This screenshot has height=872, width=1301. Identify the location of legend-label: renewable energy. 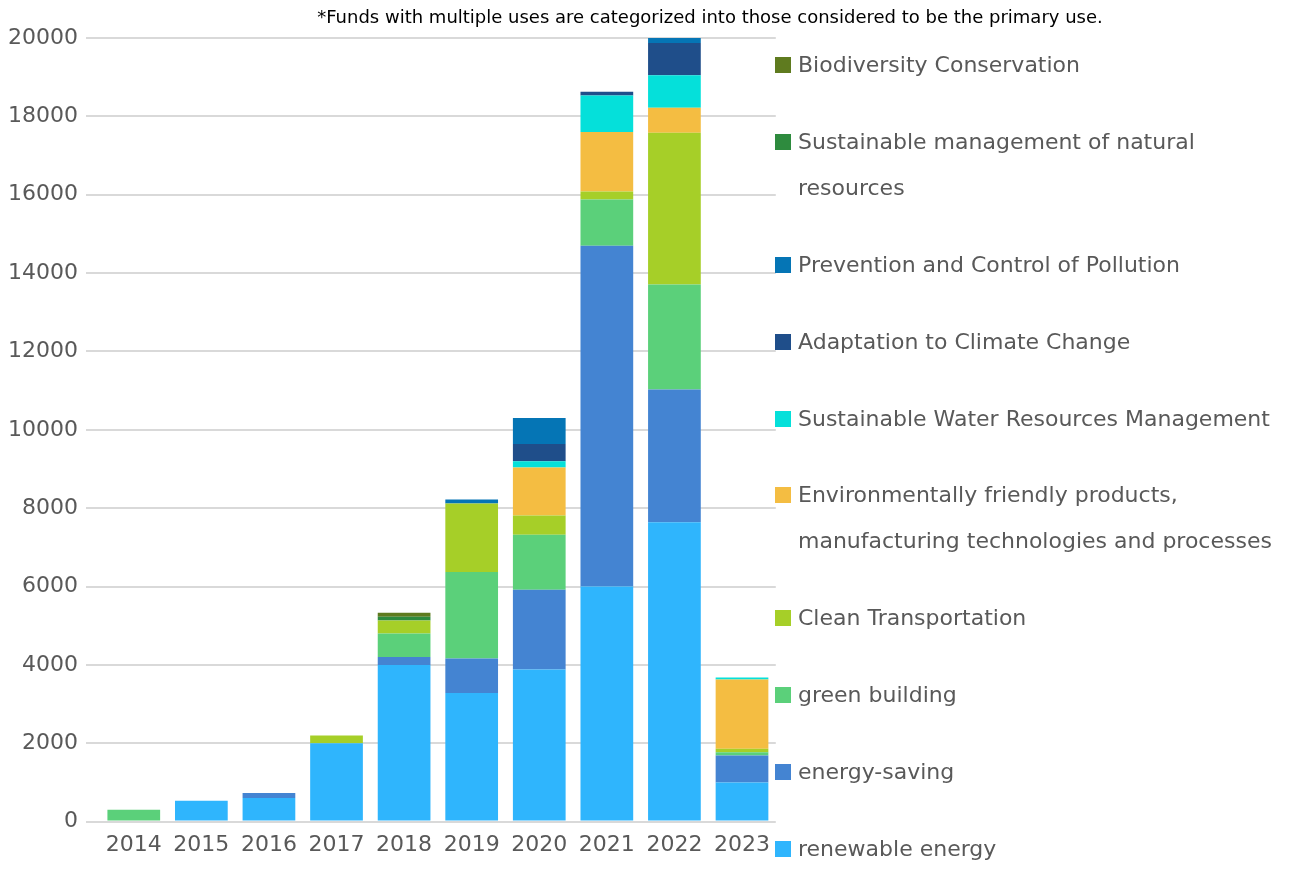
(897, 848).